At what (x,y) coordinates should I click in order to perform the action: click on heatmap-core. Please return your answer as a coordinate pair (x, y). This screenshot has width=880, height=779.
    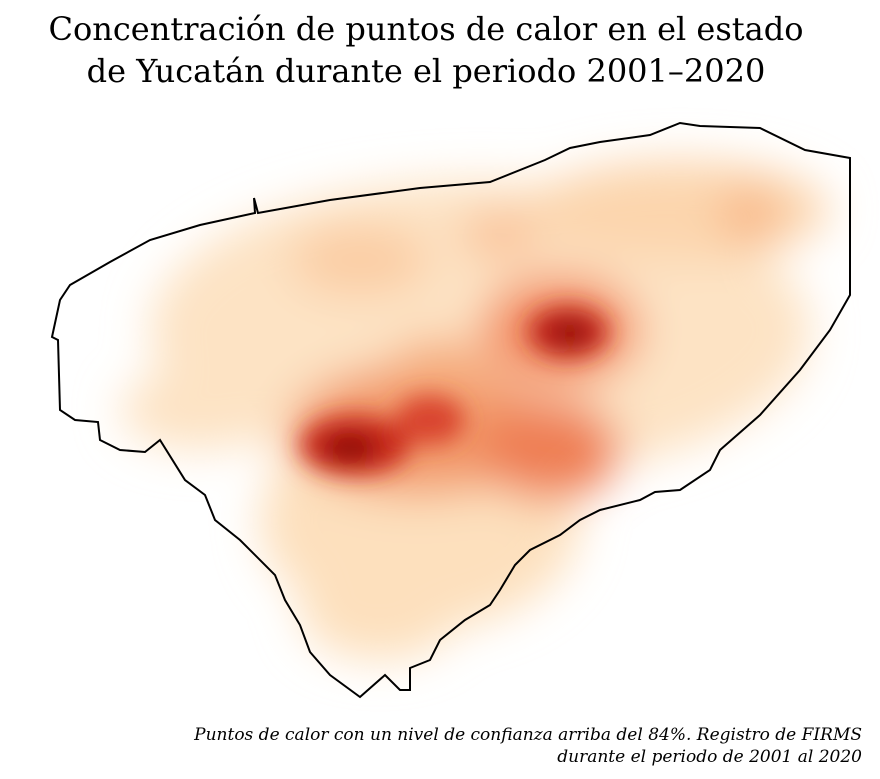
    Looking at the image, I should click on (454, 390).